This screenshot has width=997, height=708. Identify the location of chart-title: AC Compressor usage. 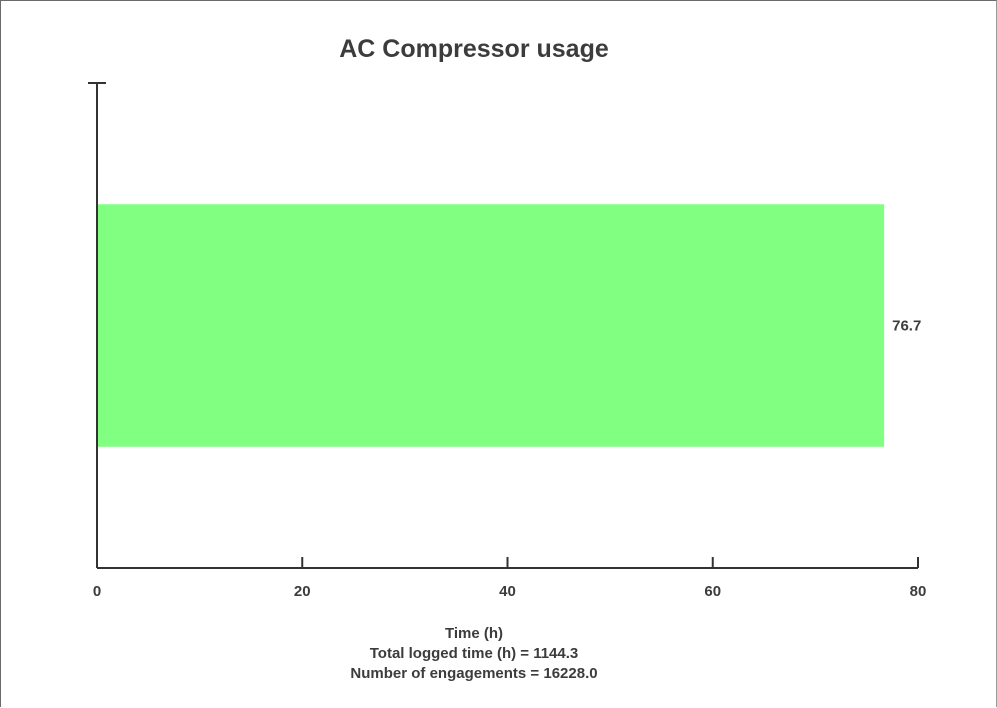
(474, 49).